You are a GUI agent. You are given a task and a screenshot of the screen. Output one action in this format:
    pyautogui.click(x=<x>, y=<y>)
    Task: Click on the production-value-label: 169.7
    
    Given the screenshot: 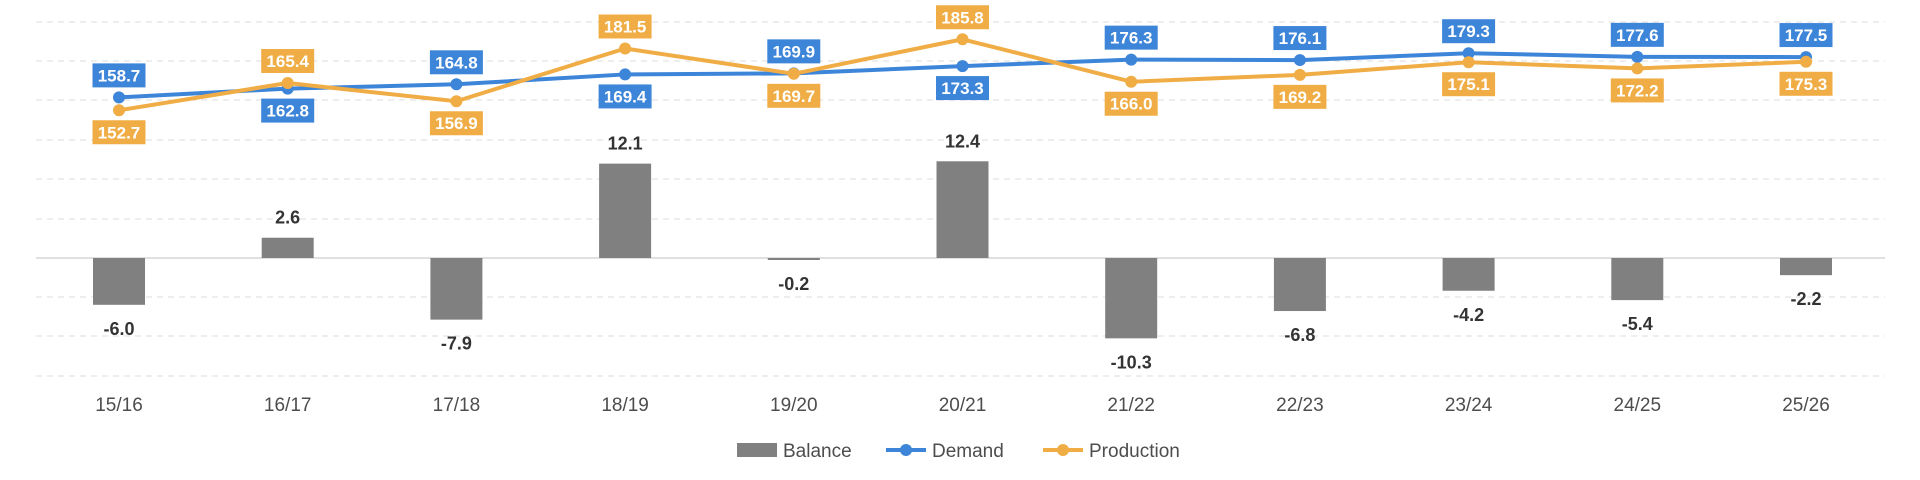 What is the action you would take?
    pyautogui.click(x=794, y=96)
    